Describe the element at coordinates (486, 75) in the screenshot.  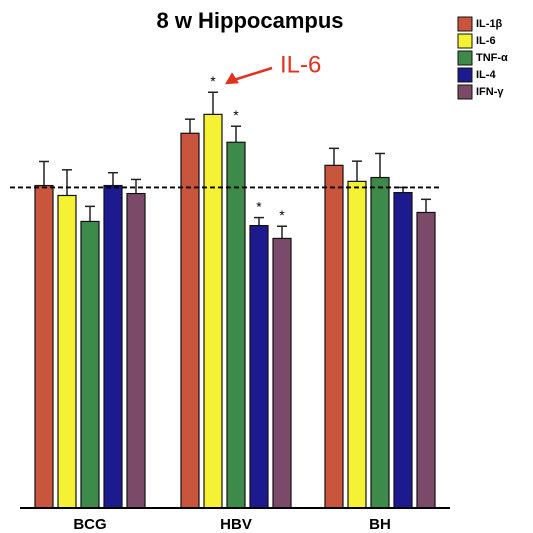
I see `legend-label: IL-4` at that location.